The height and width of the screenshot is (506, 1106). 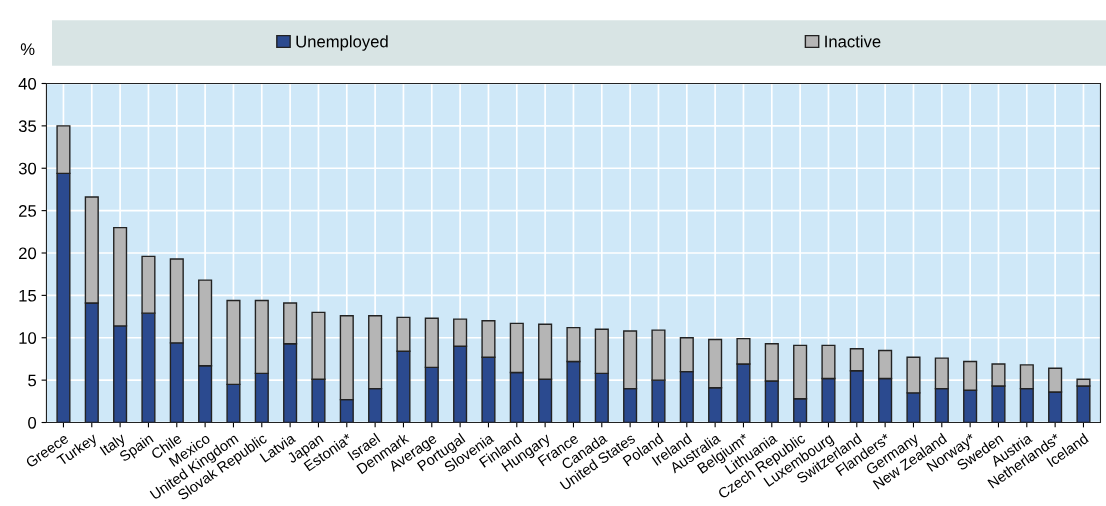 What do you see at coordinates (32, 380) in the screenshot?
I see `y-tick-label: 5` at bounding box center [32, 380].